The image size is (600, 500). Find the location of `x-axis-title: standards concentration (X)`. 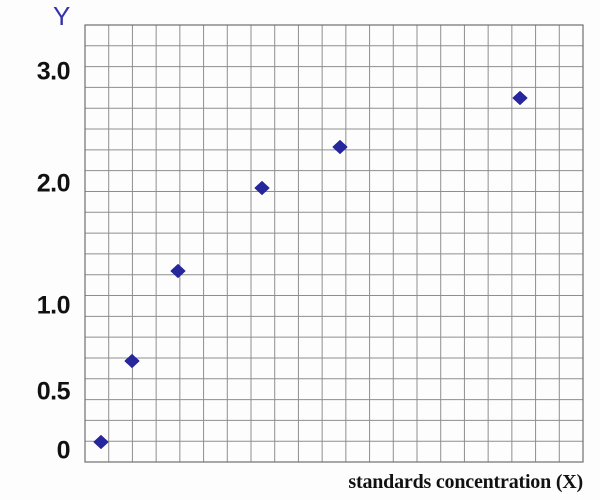

x-axis-title: standards concentration (X) is located at coordinates (465, 482).